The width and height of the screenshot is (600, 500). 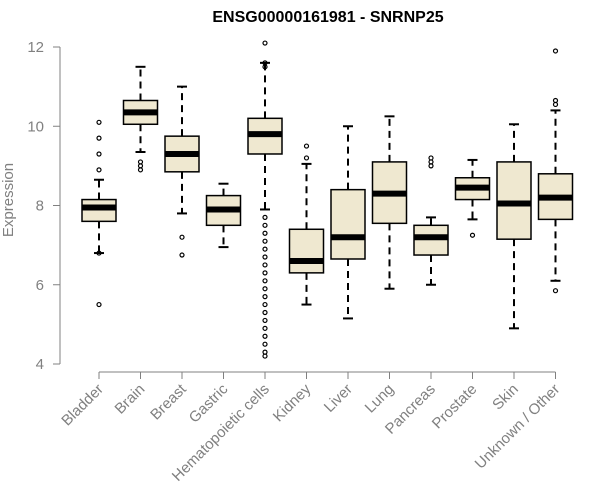 What do you see at coordinates (380, 399) in the screenshot?
I see `x-tick-label: Lung` at bounding box center [380, 399].